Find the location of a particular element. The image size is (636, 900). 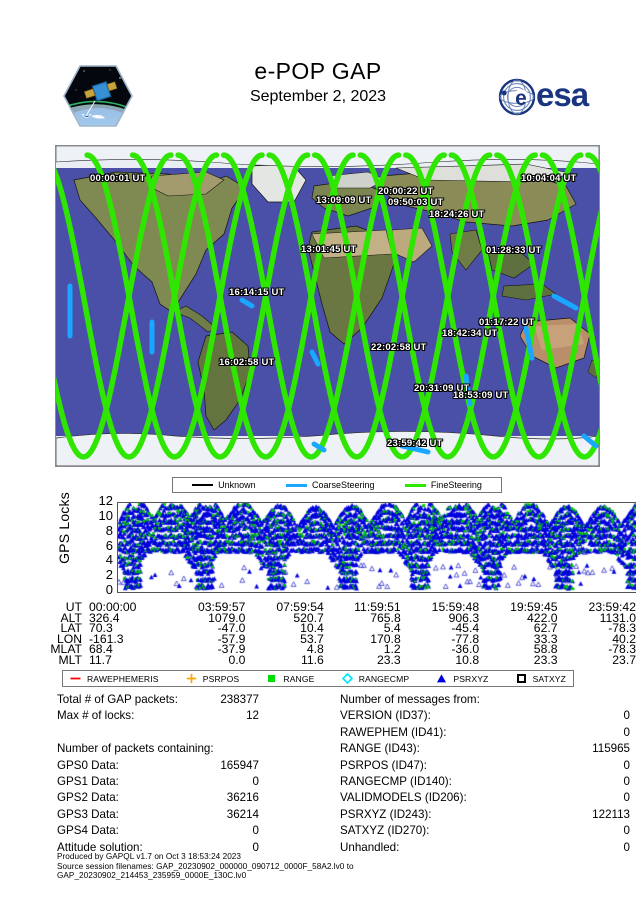

param-cell: 10.8 is located at coordinates (467, 659).